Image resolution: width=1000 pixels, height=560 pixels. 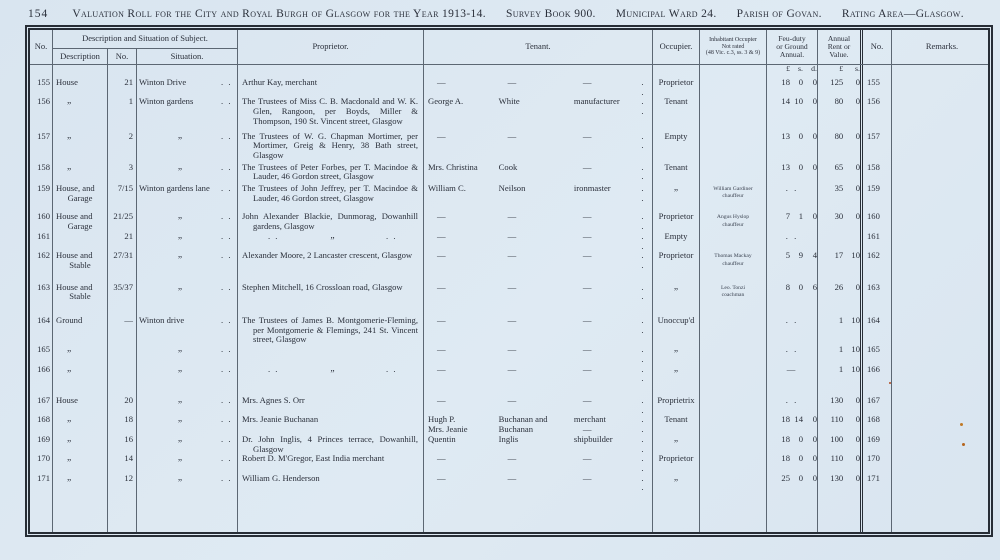 I want to click on page-number: 154, so click(x=38, y=14).